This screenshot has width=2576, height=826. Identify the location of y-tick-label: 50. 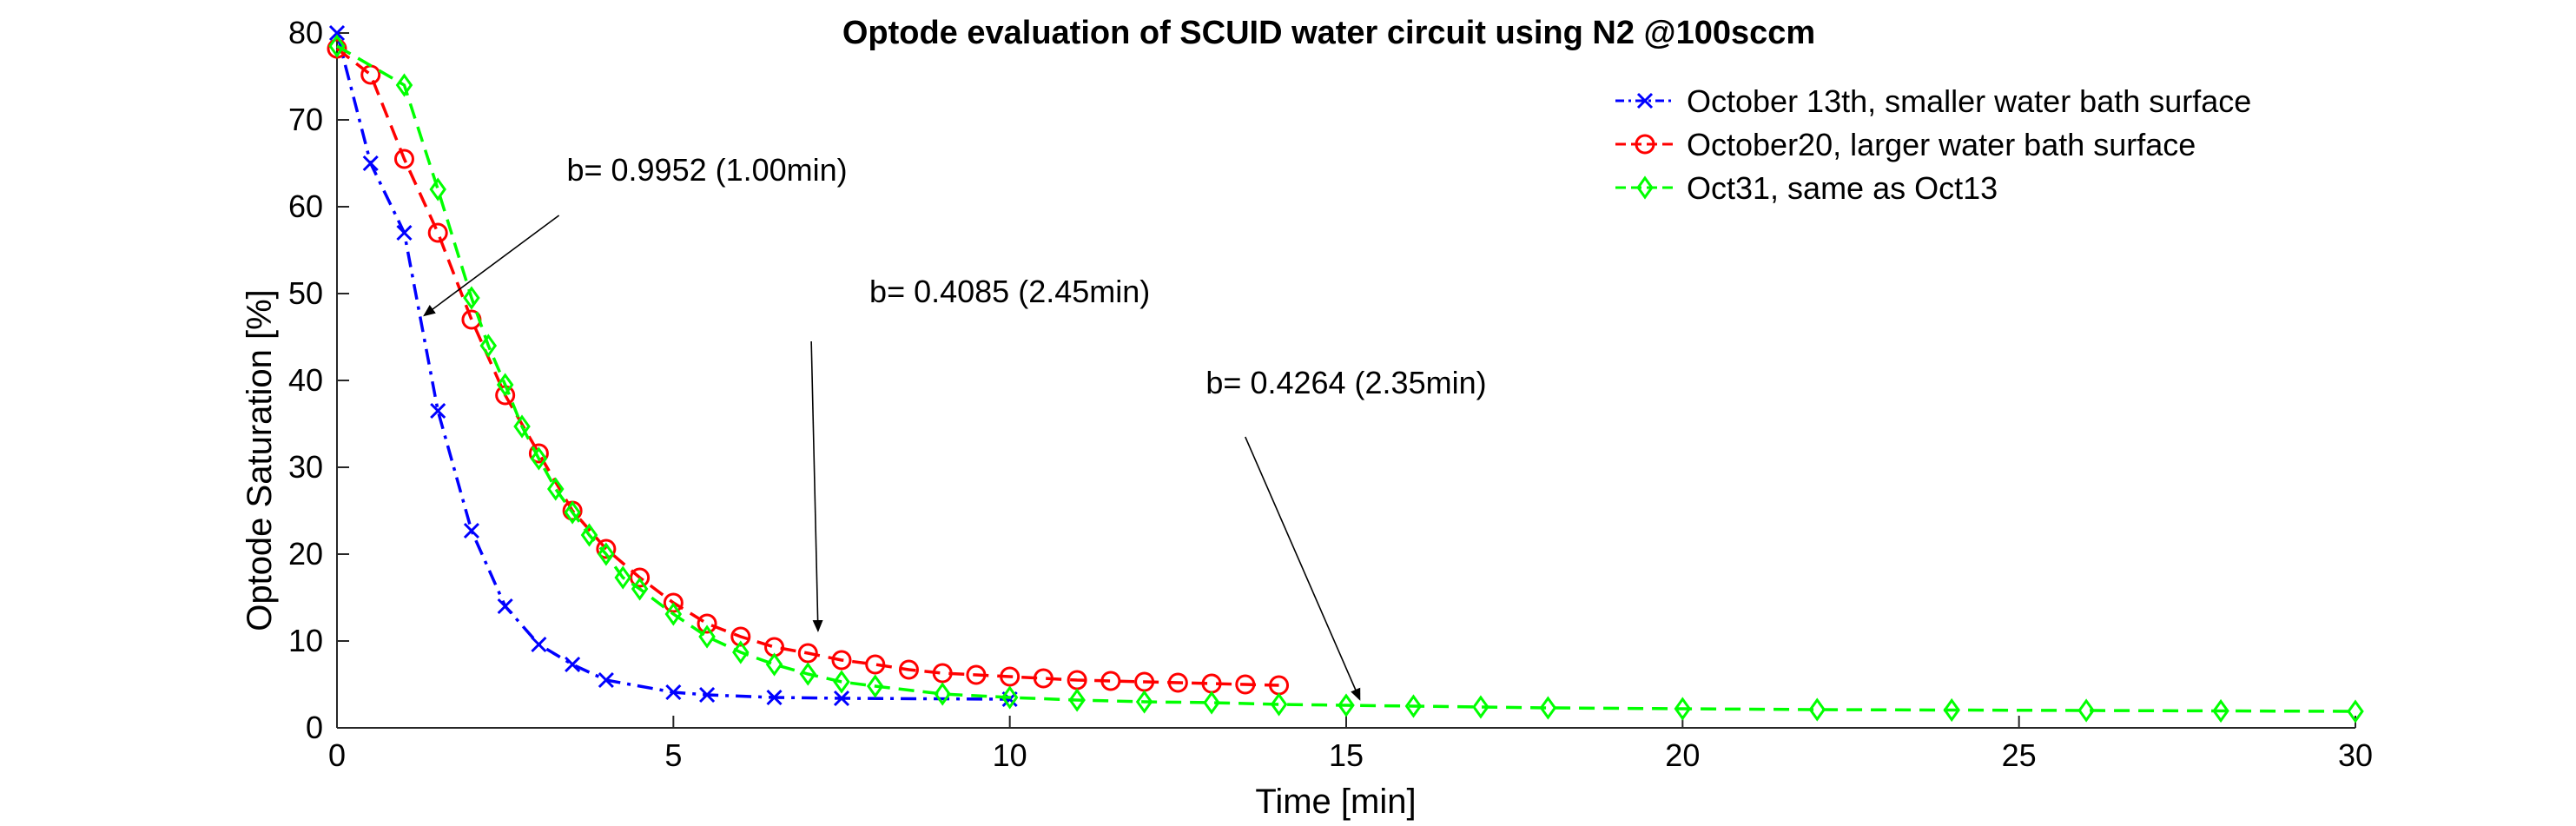
(305, 293).